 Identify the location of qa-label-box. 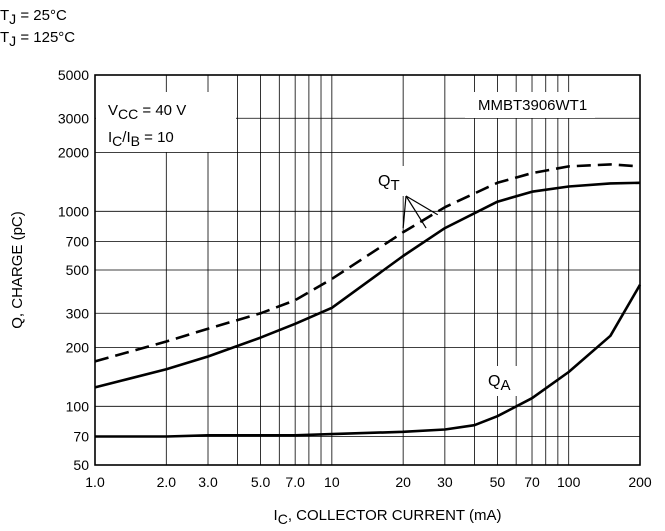
(505, 381).